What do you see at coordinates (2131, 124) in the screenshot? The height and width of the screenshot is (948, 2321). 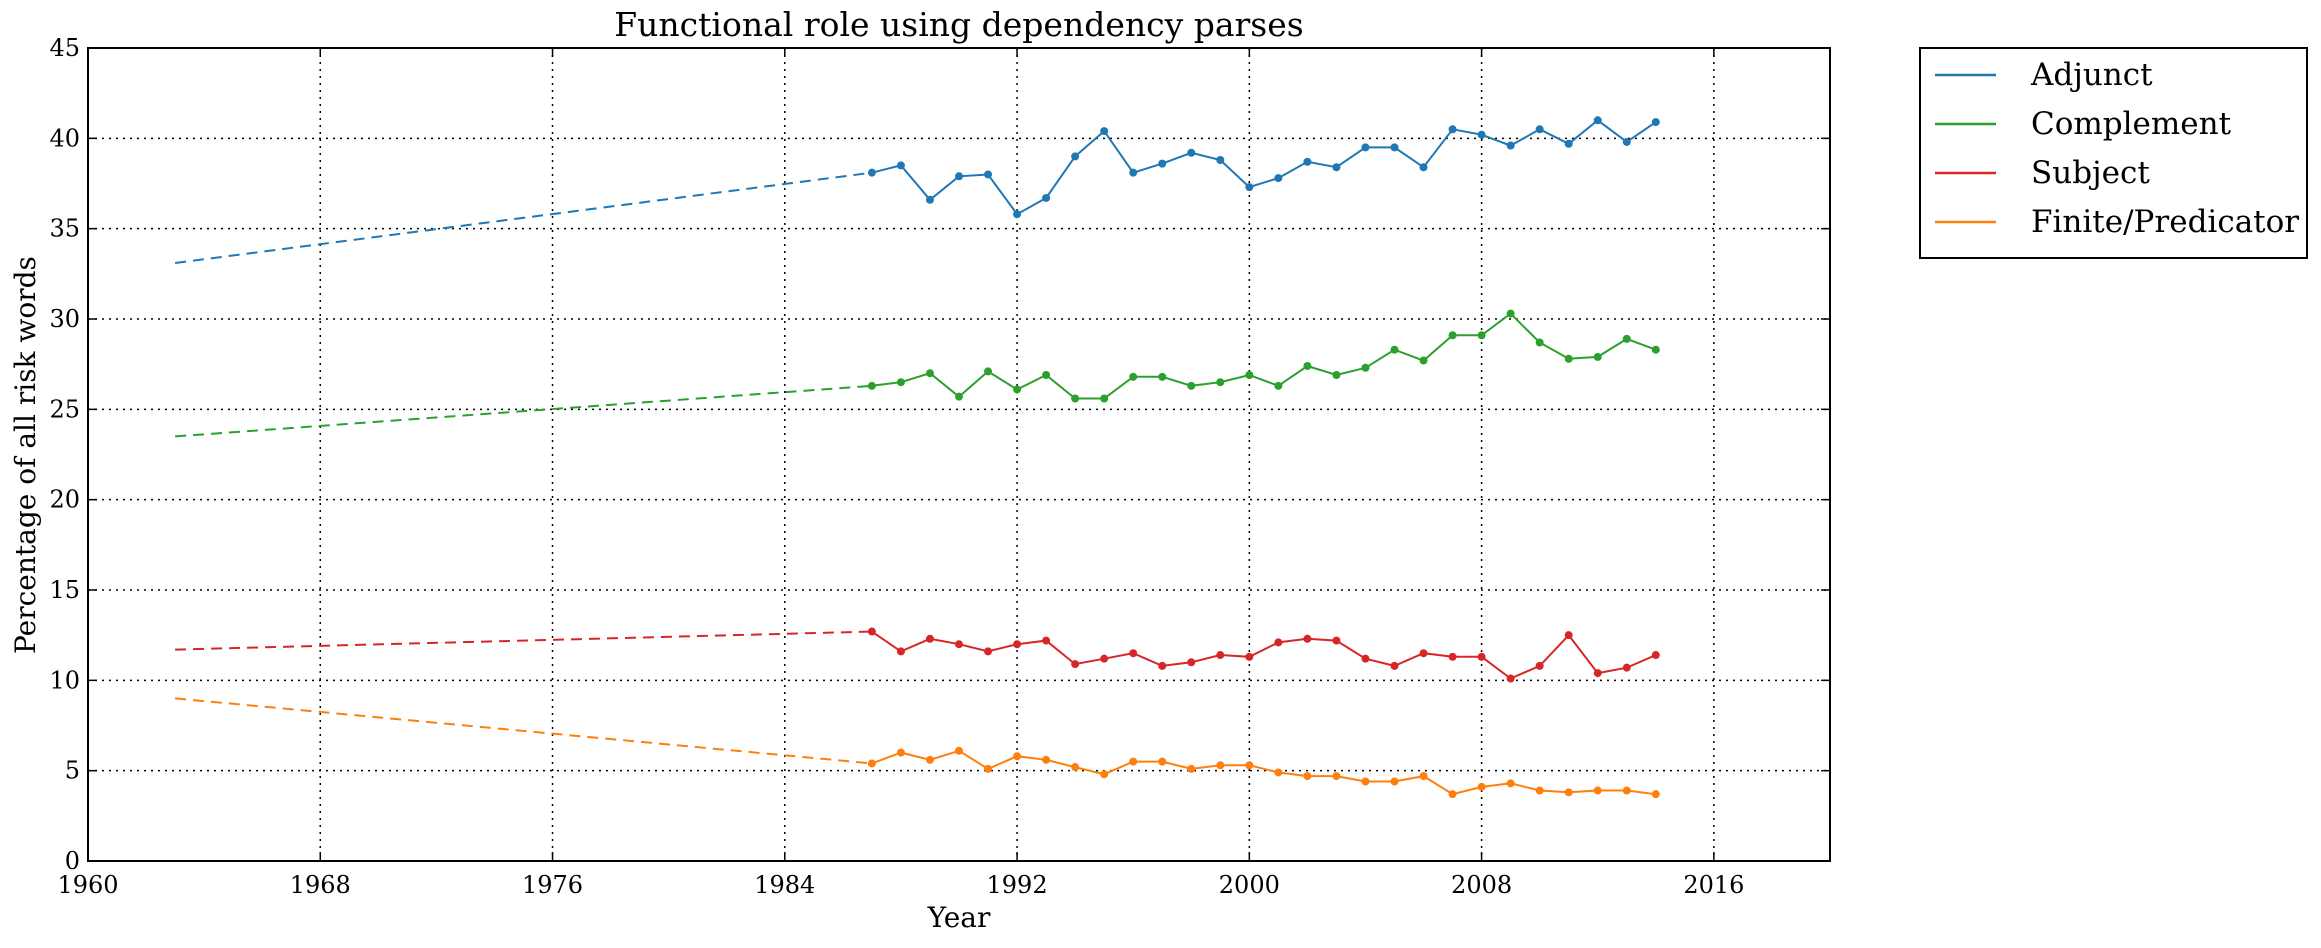 I see `legend-label-complement: Complement` at bounding box center [2131, 124].